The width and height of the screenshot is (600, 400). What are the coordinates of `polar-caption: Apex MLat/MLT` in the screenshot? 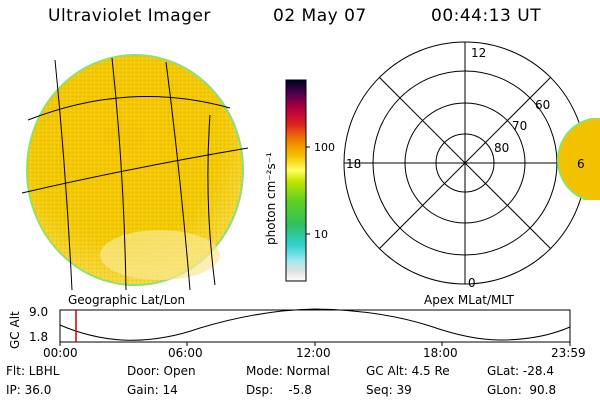 It's located at (469, 300).